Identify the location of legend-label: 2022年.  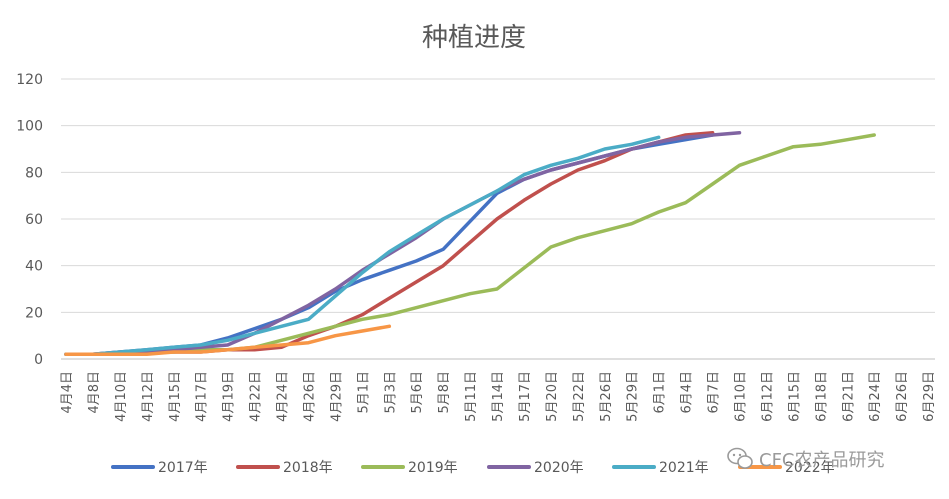
(810, 468).